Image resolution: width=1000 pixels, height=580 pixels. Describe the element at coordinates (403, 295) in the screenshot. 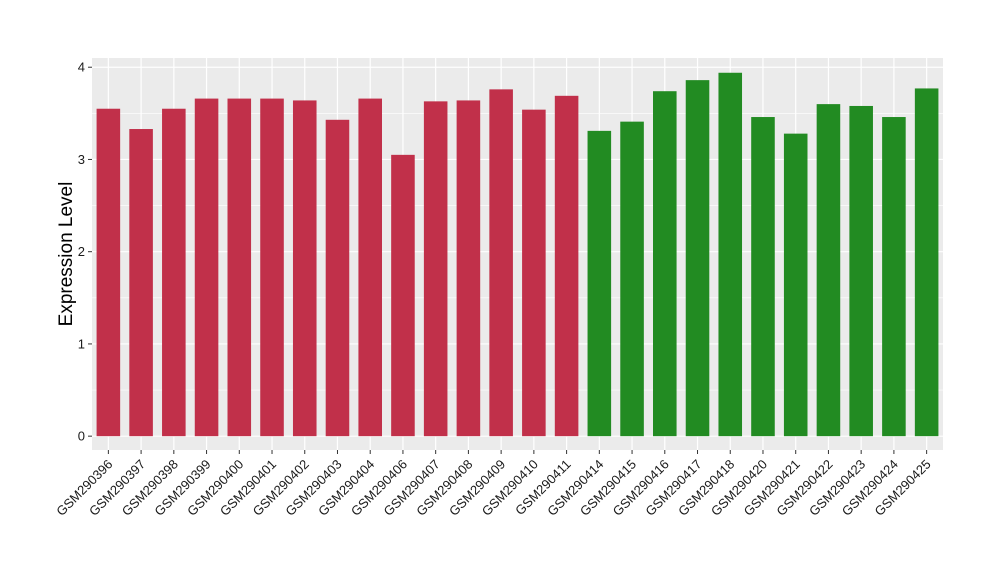

I see `bar-GSM290406` at that location.